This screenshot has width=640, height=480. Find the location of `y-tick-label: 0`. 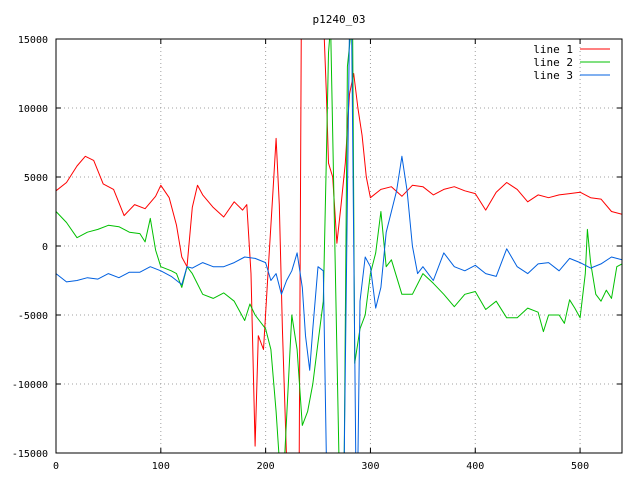

y-tick-label: 0 is located at coordinates (45, 247).